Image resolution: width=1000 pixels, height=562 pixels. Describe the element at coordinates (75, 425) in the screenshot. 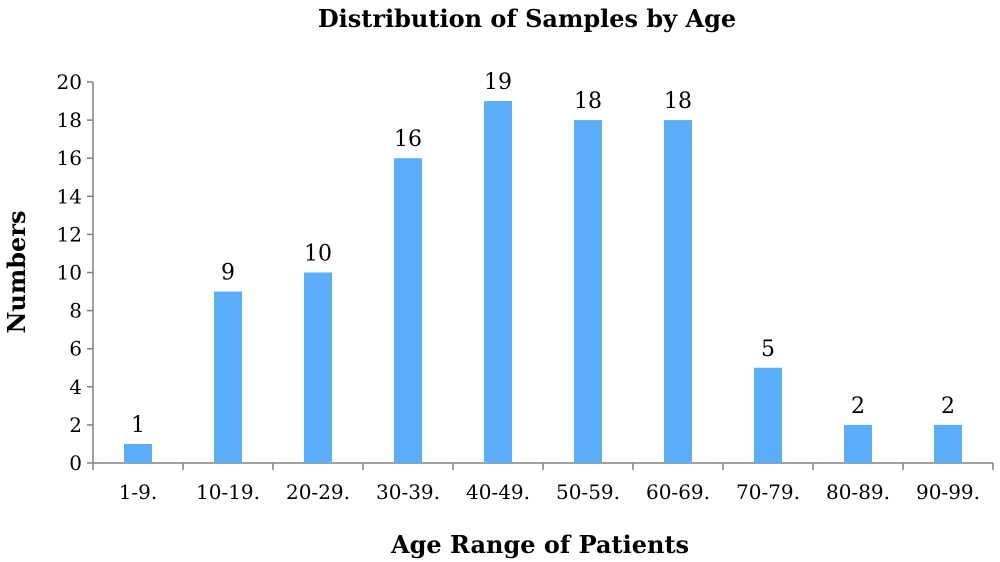

I see `y-tick-label: 2` at that location.